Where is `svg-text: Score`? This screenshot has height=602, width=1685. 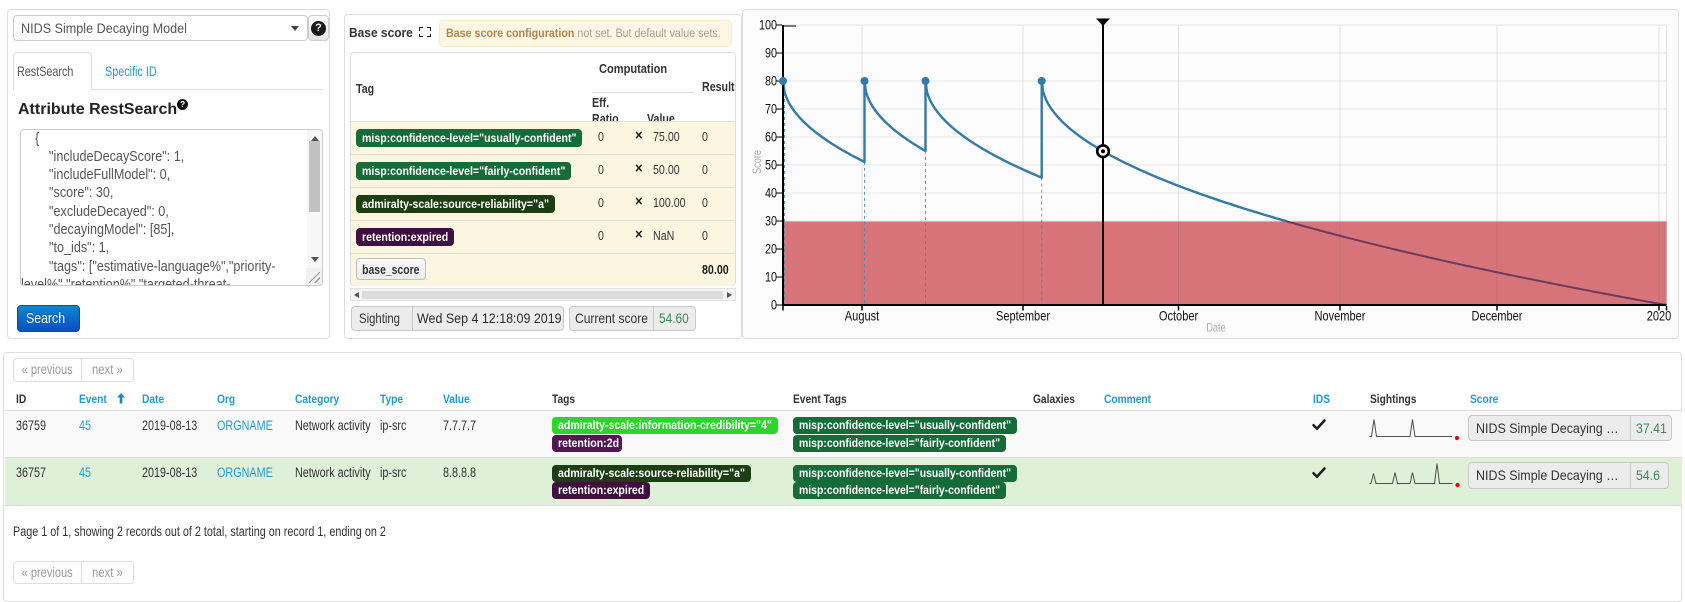
svg-text: Score is located at coordinates (758, 162).